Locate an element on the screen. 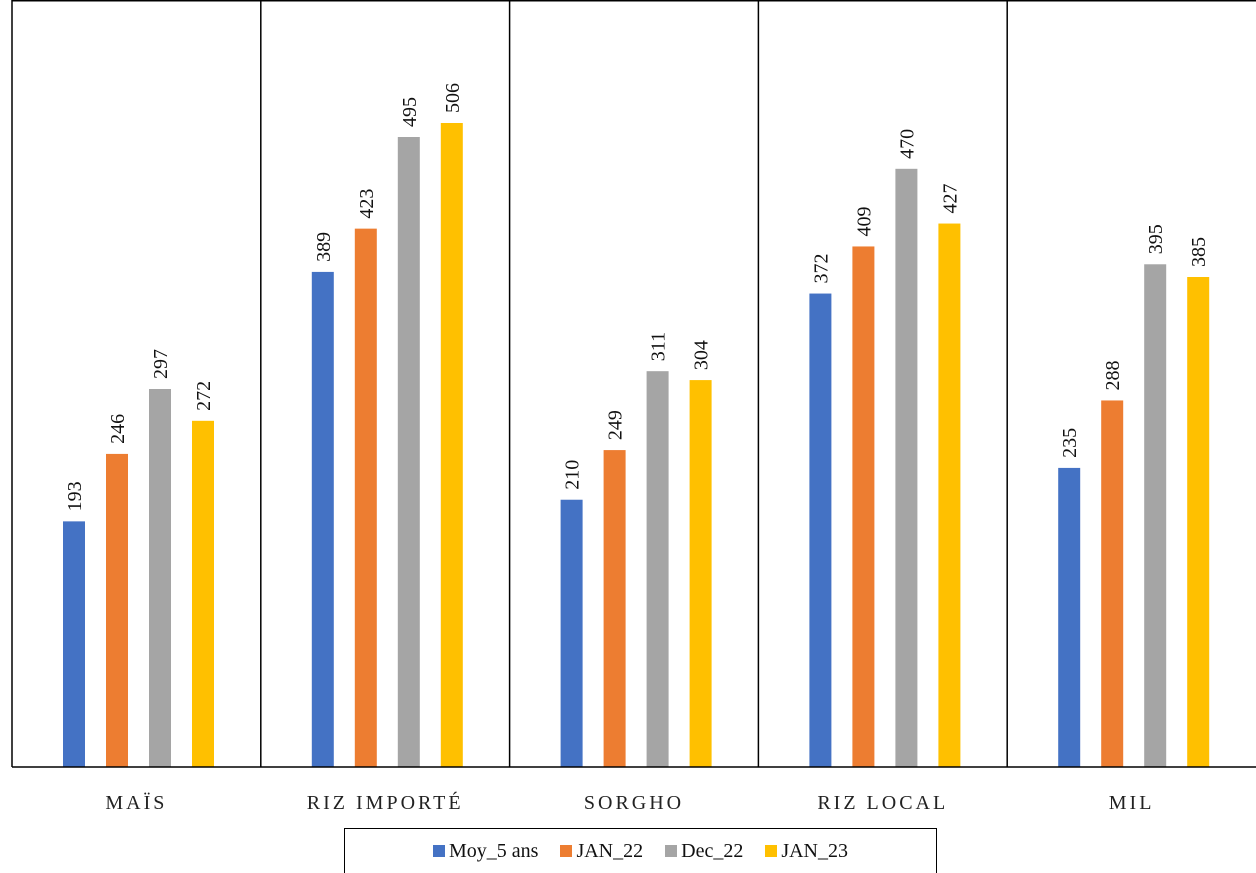  legend-item: Dec_22 is located at coordinates (704, 851).